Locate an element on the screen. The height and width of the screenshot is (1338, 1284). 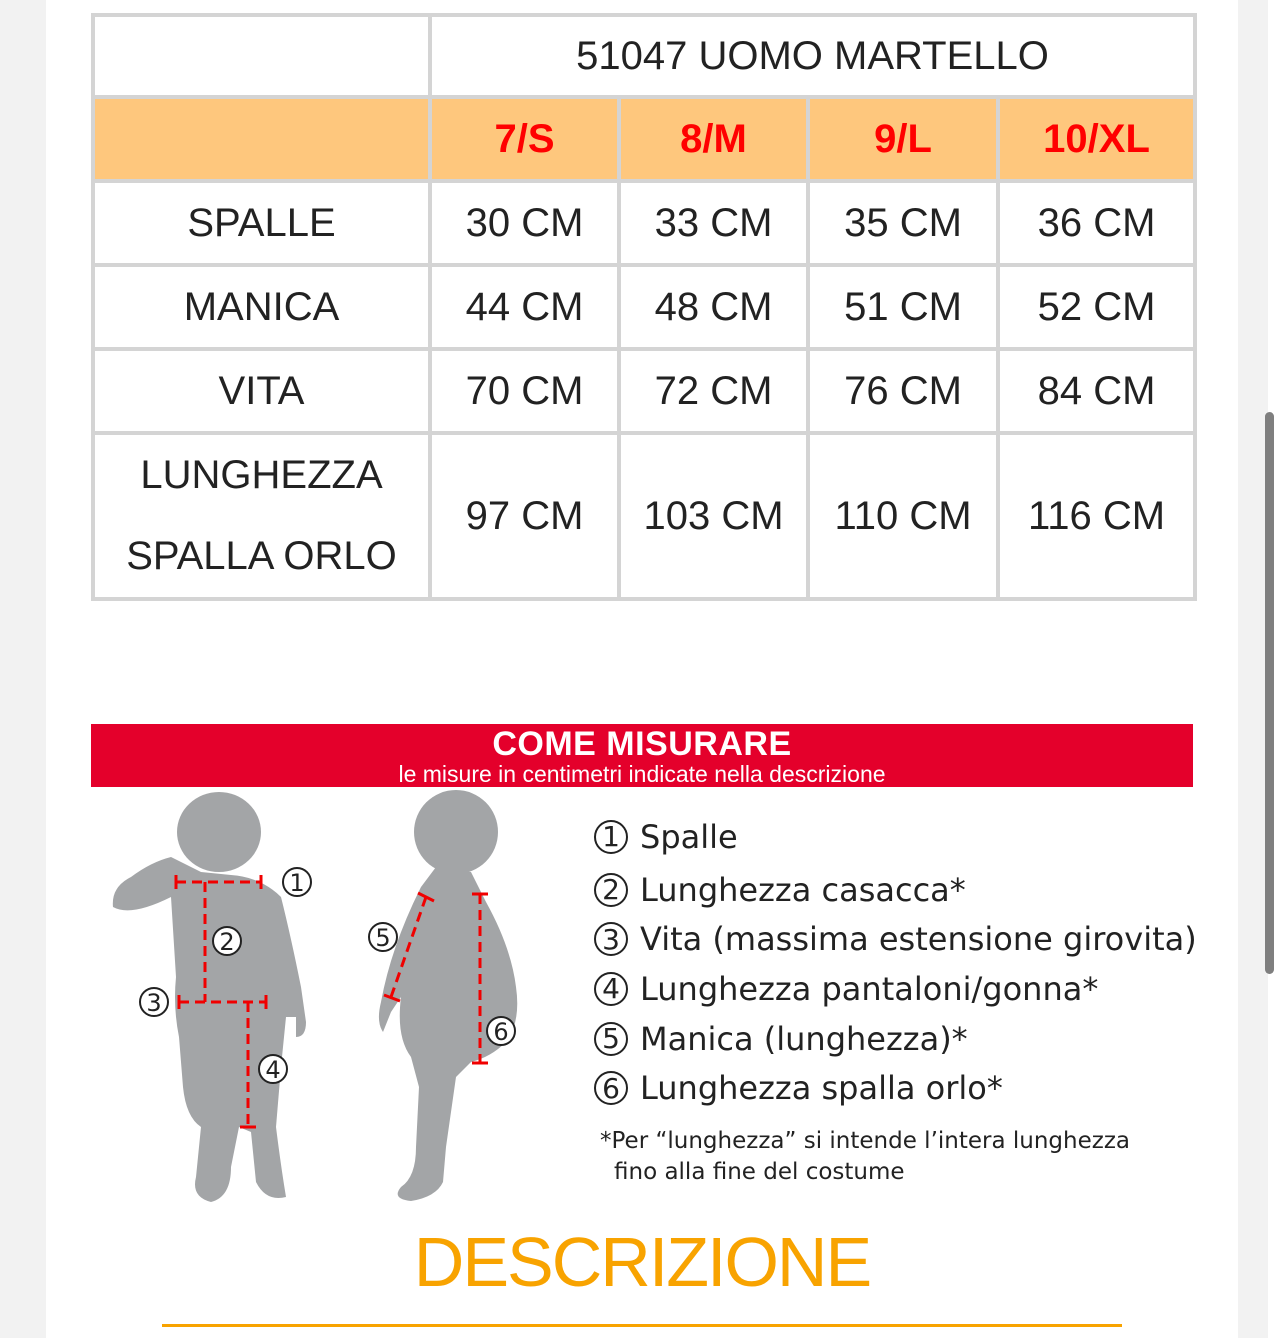
svg-text: 5 is located at coordinates (382, 938).